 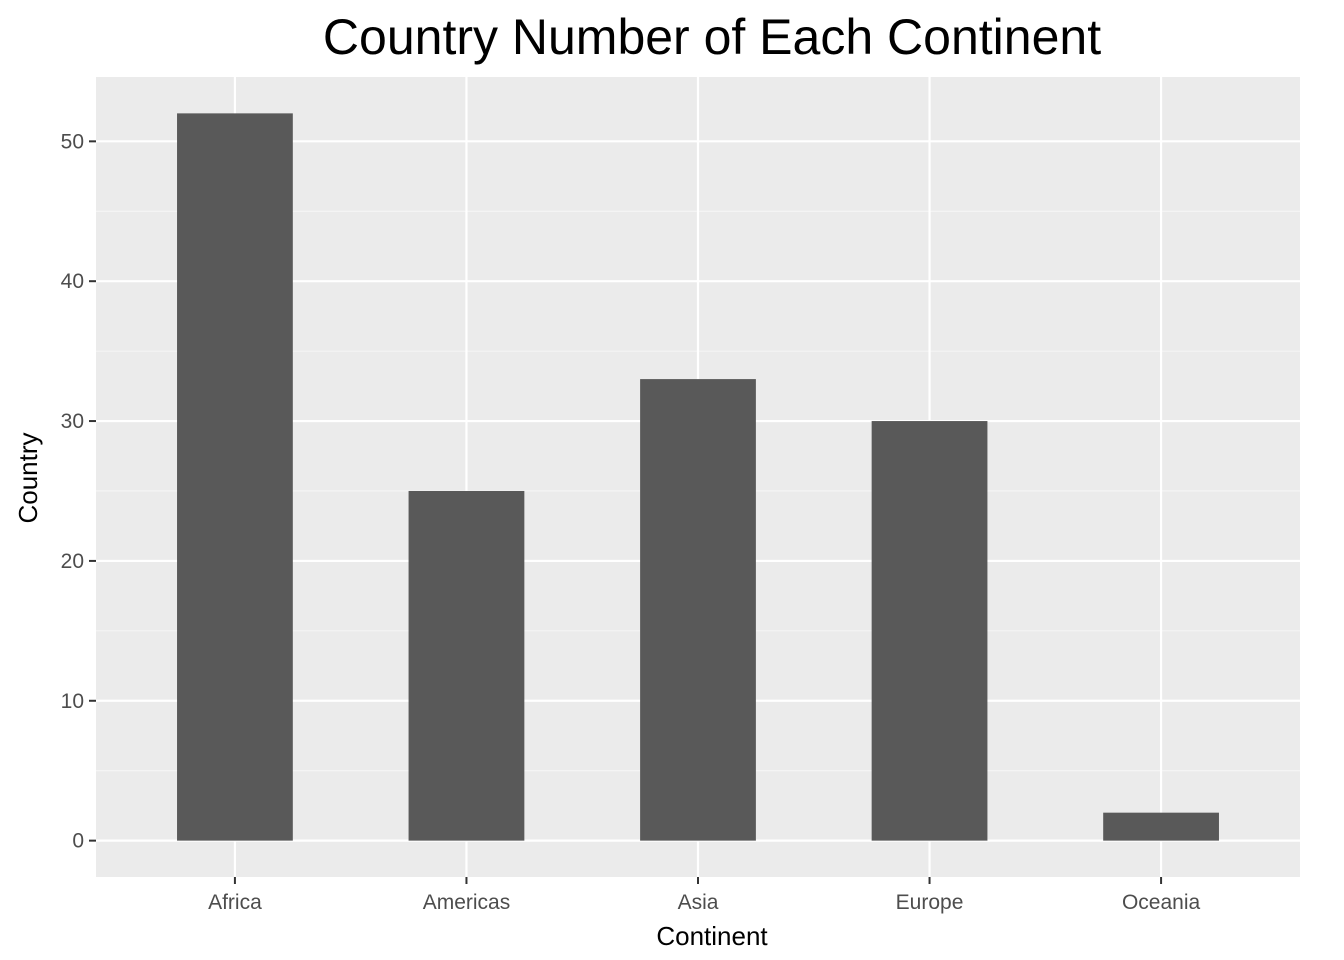 I want to click on x-tick-label: Africa, so click(x=235, y=902).